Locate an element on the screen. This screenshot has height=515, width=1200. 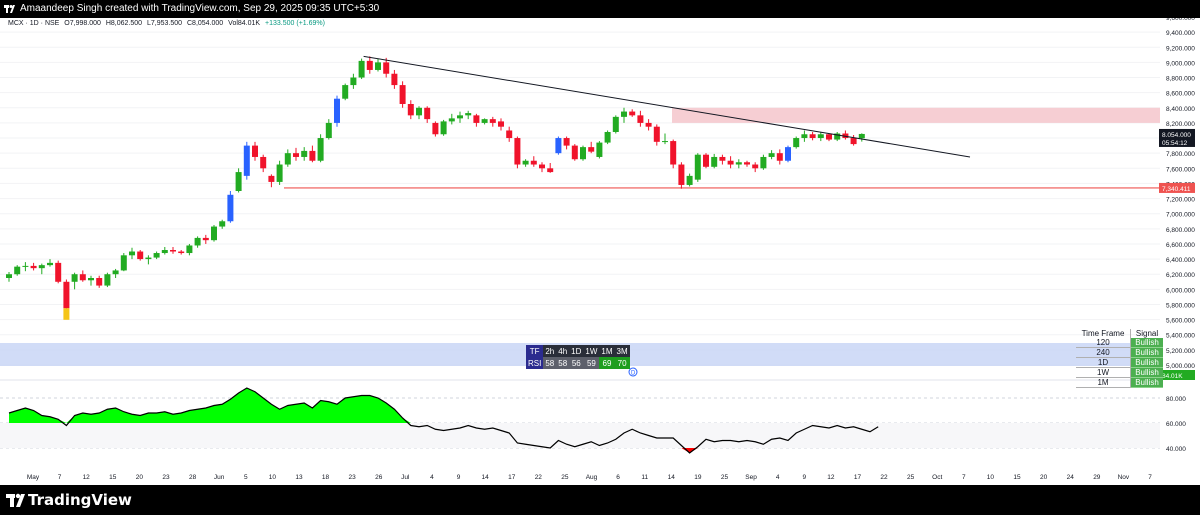
signal-header-timeframe: Time Frame is located at coordinates (1103, 333).